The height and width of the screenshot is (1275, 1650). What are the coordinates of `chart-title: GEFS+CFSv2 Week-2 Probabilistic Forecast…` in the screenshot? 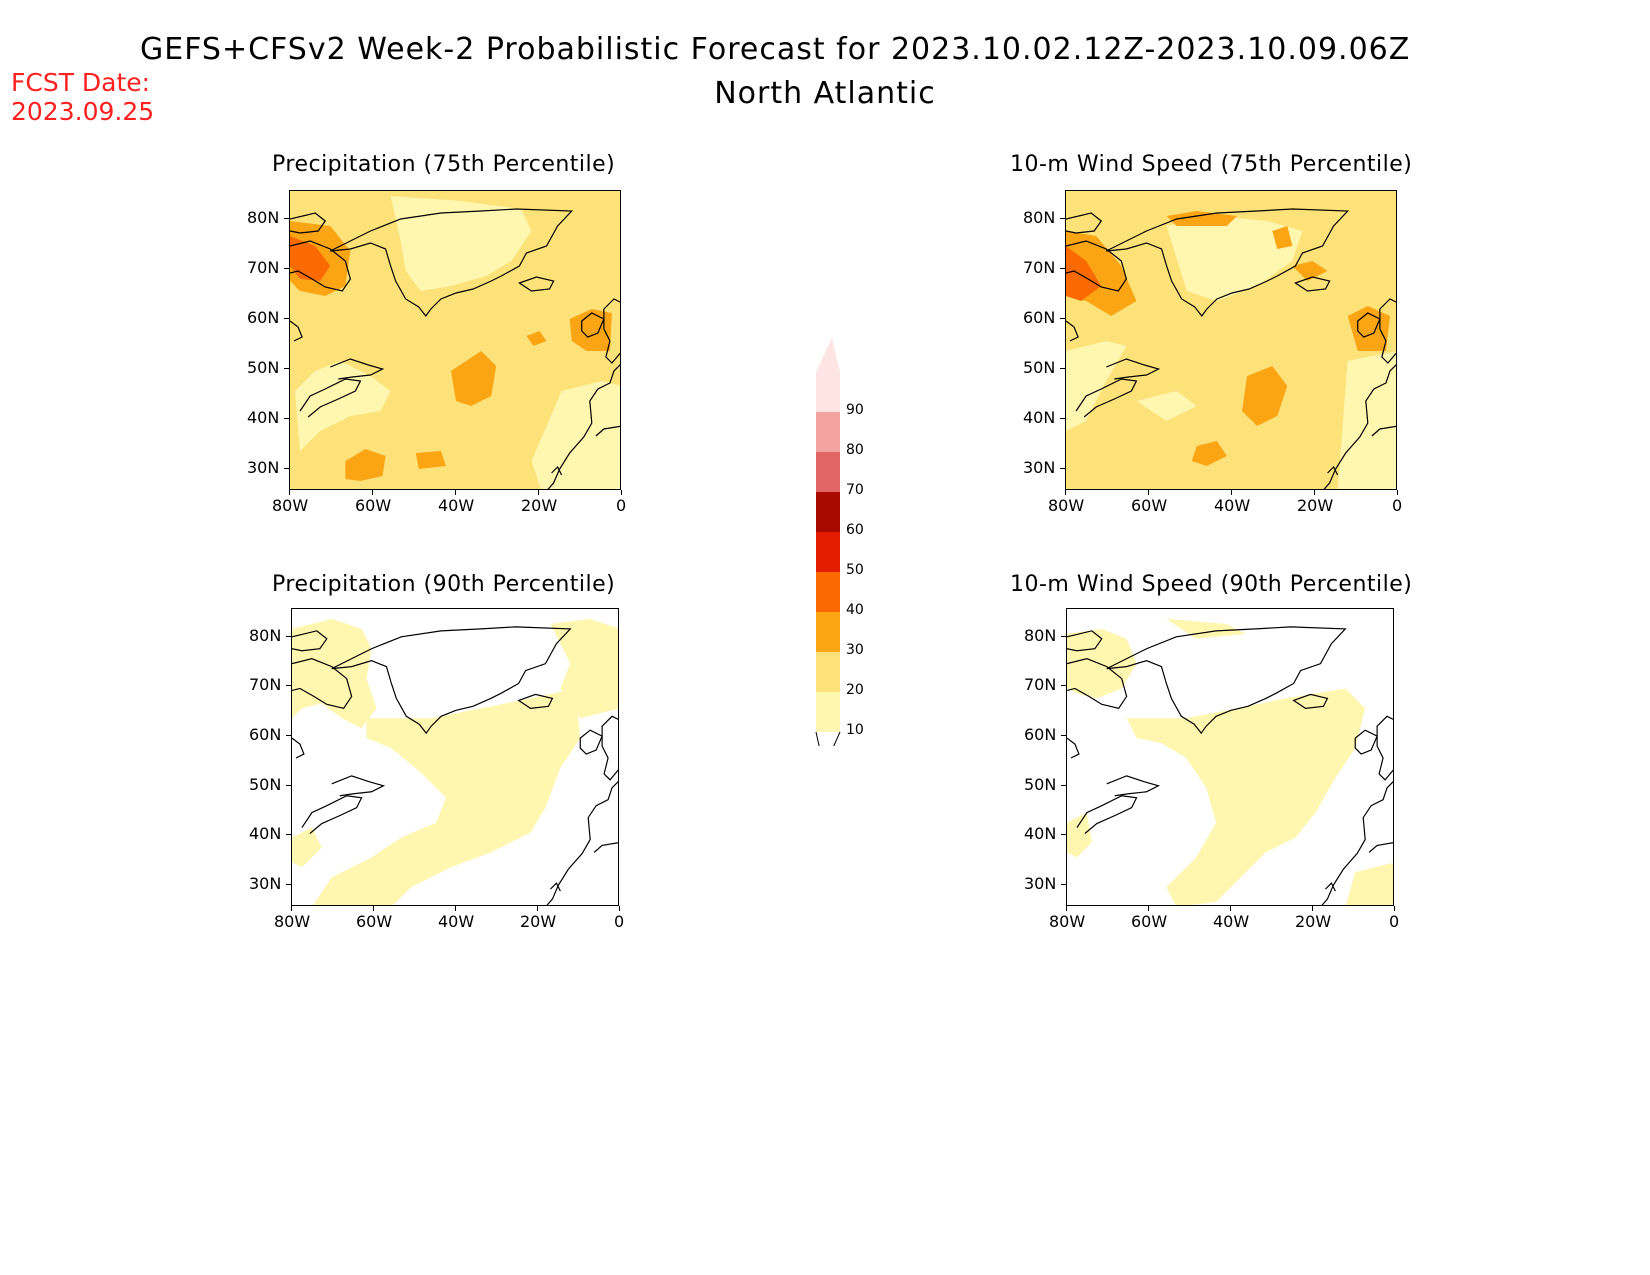 It's located at (775, 49).